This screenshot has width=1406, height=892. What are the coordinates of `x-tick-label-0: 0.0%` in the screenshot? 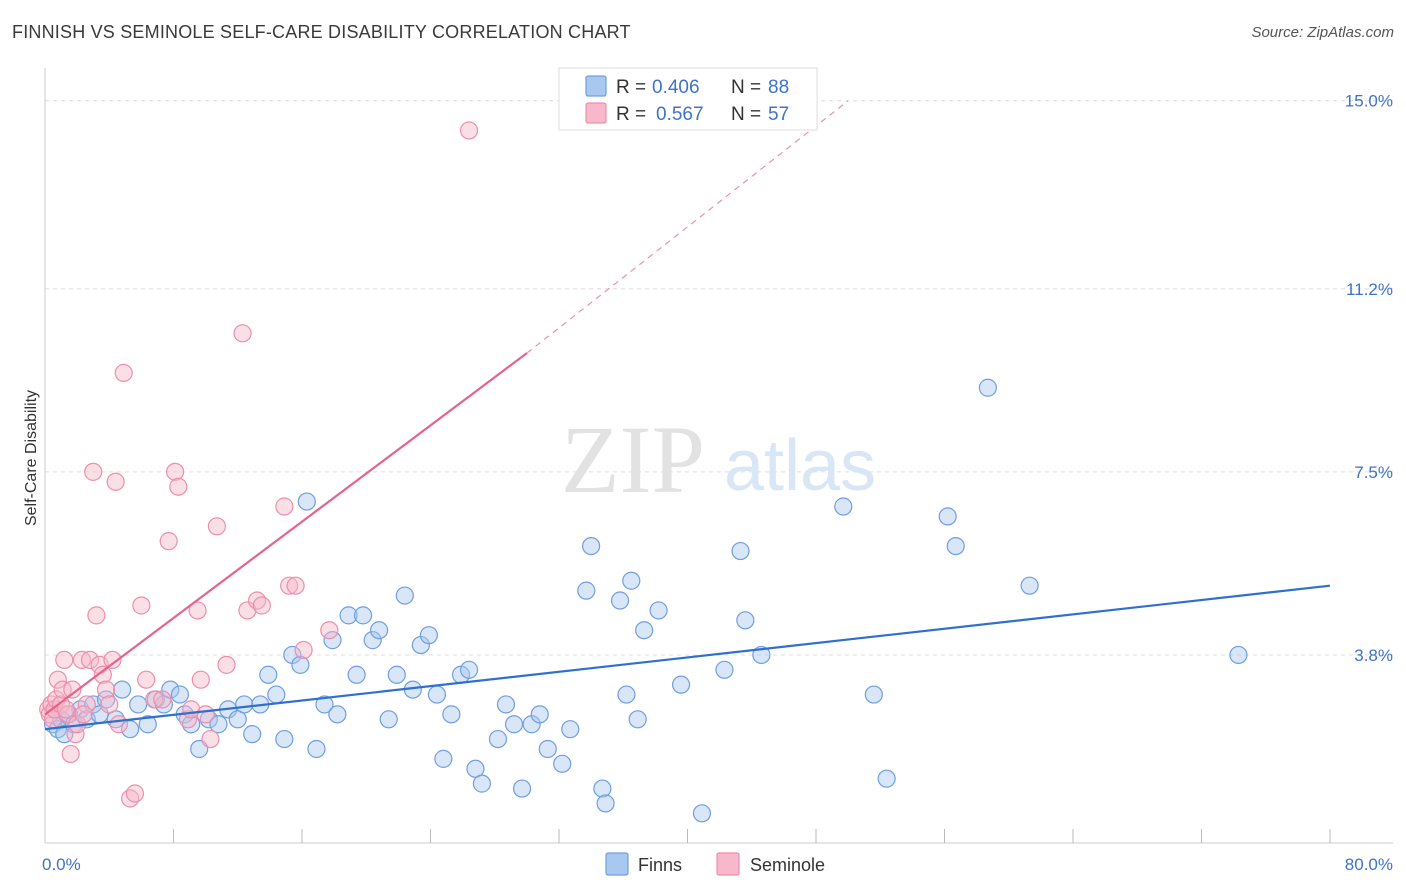 It's located at (61, 864).